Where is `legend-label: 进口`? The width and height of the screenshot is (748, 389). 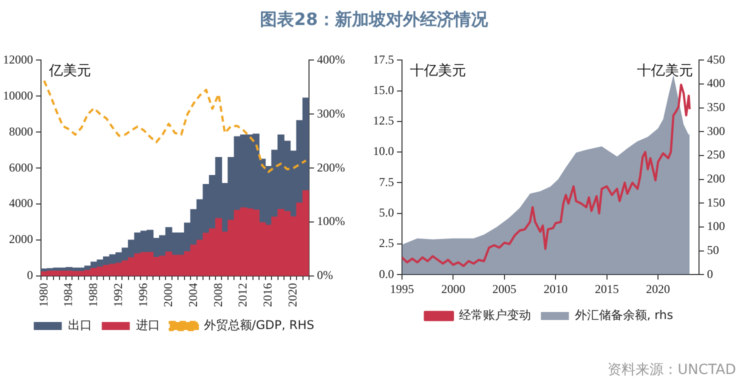 legend-label: 进口 is located at coordinates (148, 325).